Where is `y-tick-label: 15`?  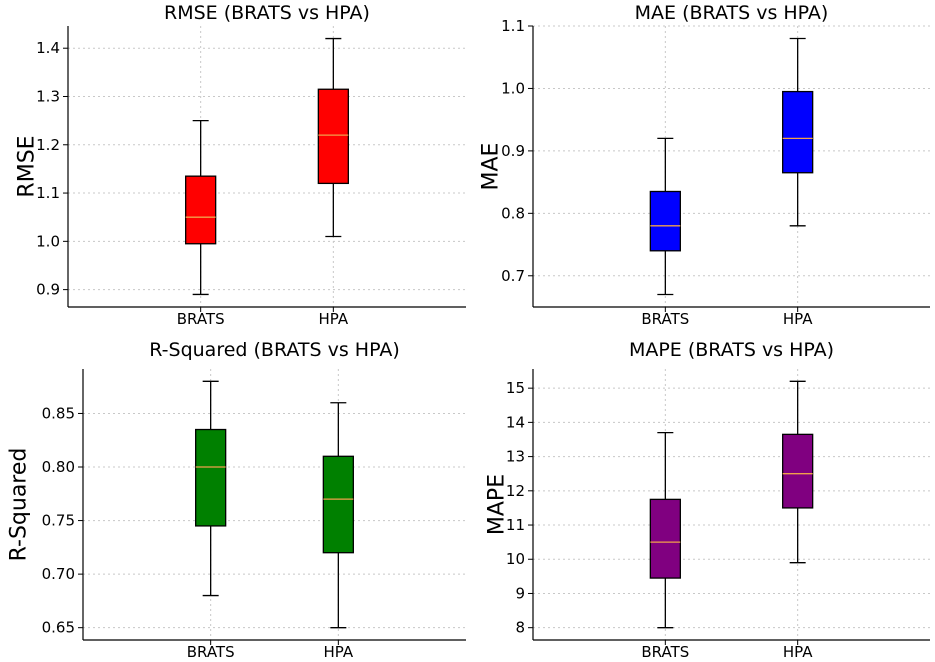 y-tick-label: 15 is located at coordinates (515, 388).